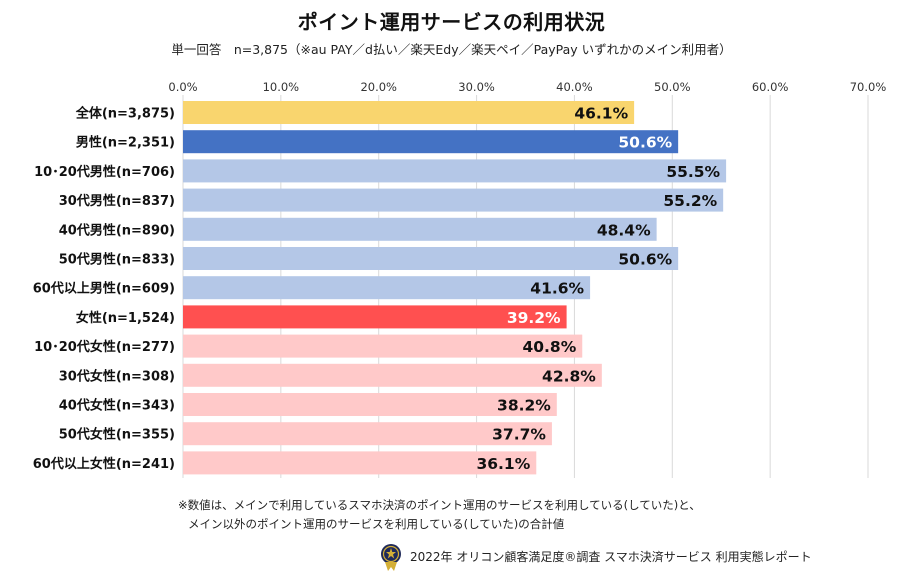 The height and width of the screenshot is (578, 903). I want to click on x-tick-label: 30.0%, so click(476, 87).